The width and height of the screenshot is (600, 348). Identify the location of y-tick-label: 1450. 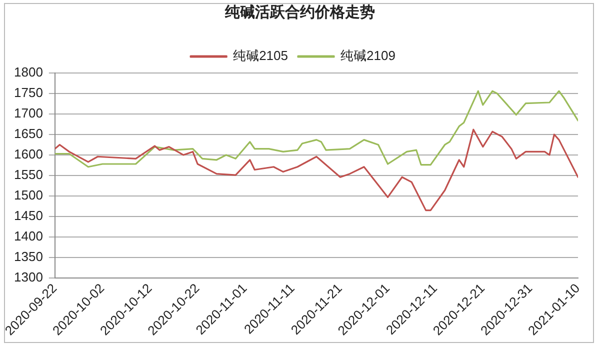
(28, 216).